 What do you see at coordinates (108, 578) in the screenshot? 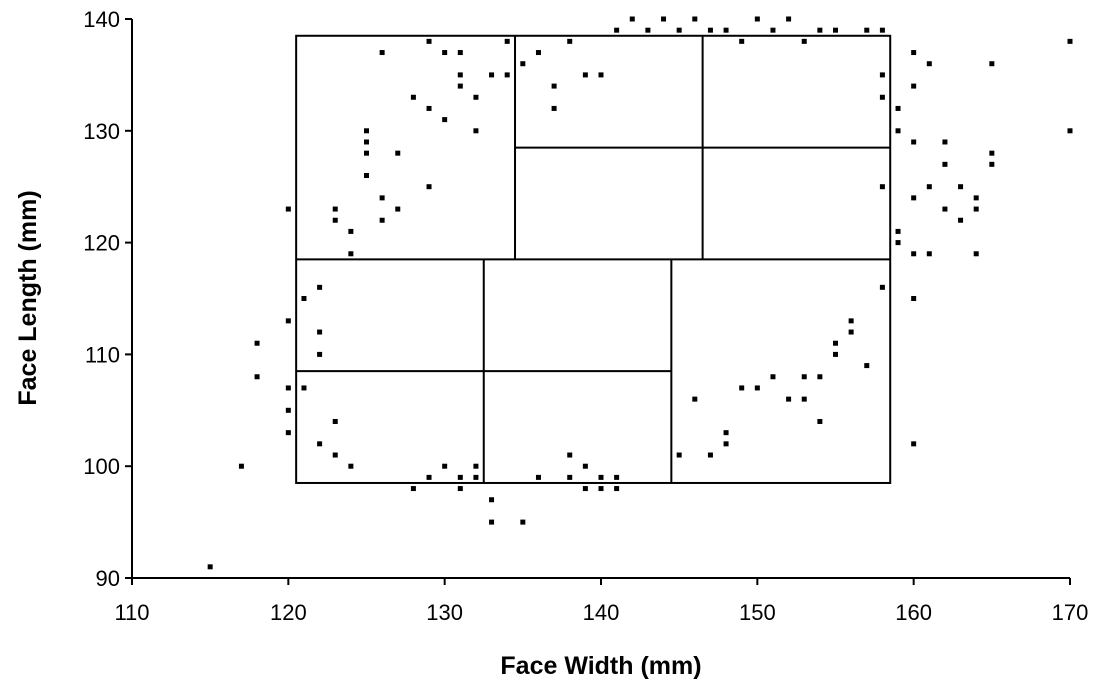
I see `y-tick-label: 90` at bounding box center [108, 578].